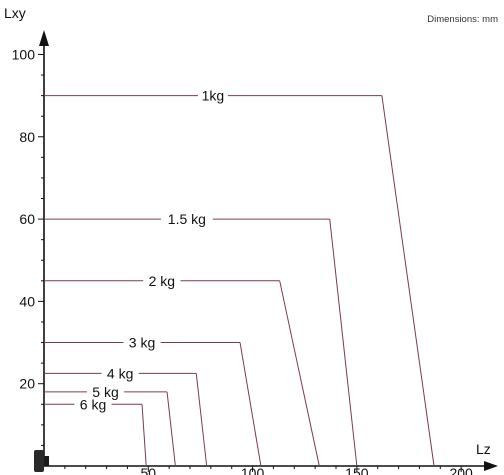  Describe the element at coordinates (462, 19) in the screenshot. I see `dimensions-note: Dimensions: mm` at that location.